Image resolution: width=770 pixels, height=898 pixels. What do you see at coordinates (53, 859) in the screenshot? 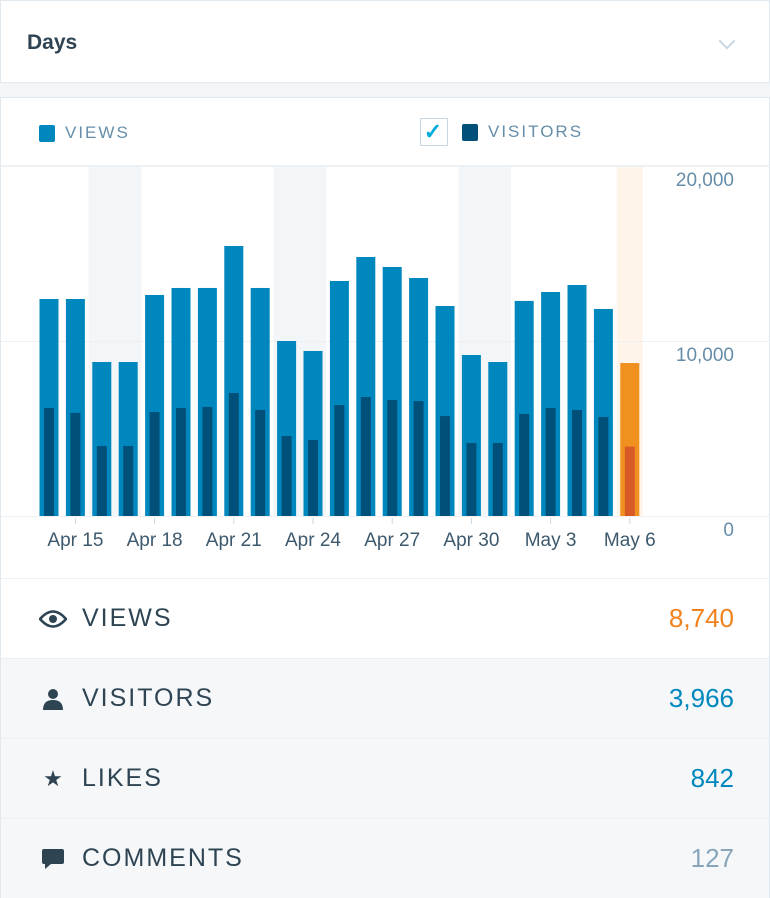
I see `comment-icon` at bounding box center [53, 859].